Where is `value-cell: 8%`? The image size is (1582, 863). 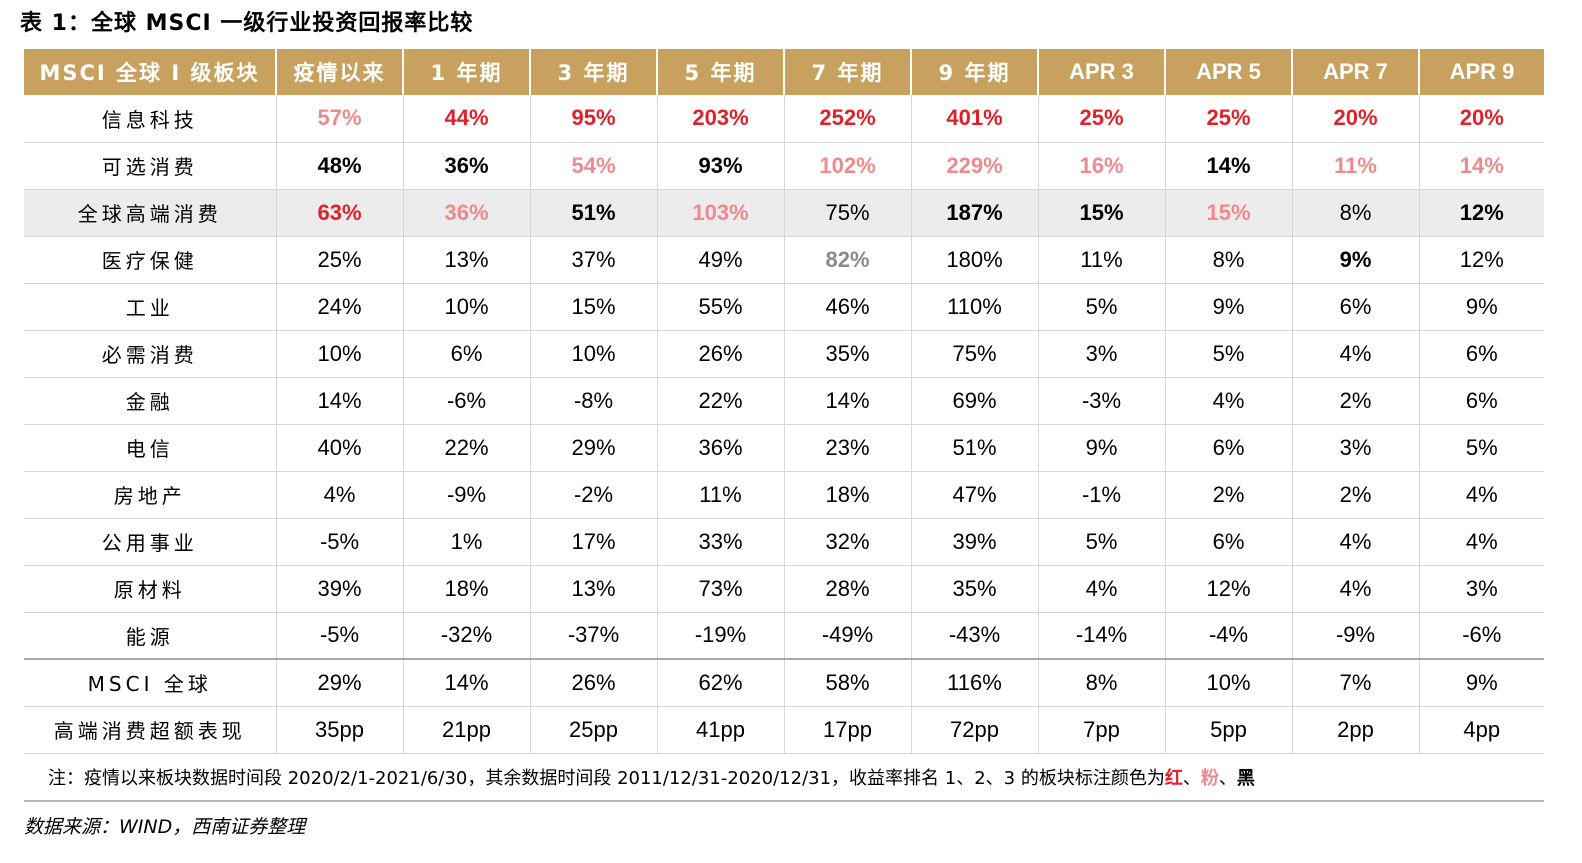
value-cell: 8% is located at coordinates (1229, 260).